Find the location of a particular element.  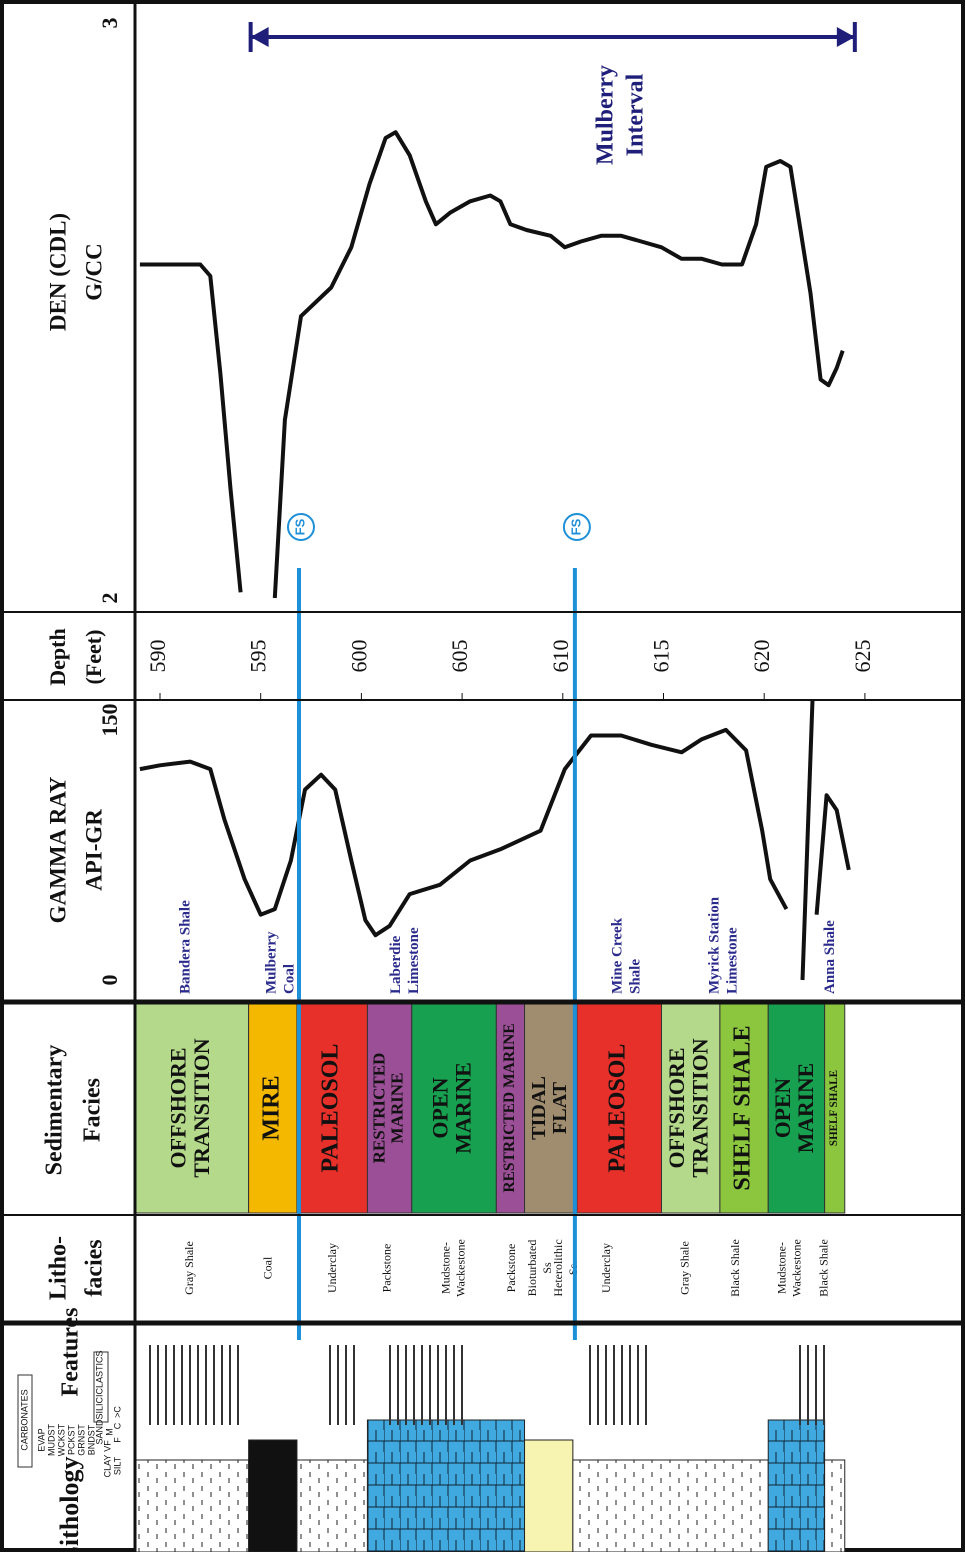

lithofacies-label: Coal is located at coordinates (268, 1267).